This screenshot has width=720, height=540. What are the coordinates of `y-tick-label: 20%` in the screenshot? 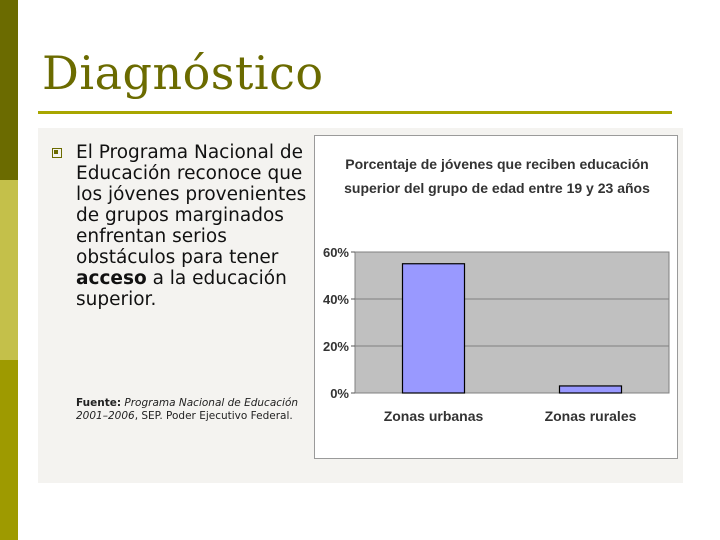 It's located at (336, 346).